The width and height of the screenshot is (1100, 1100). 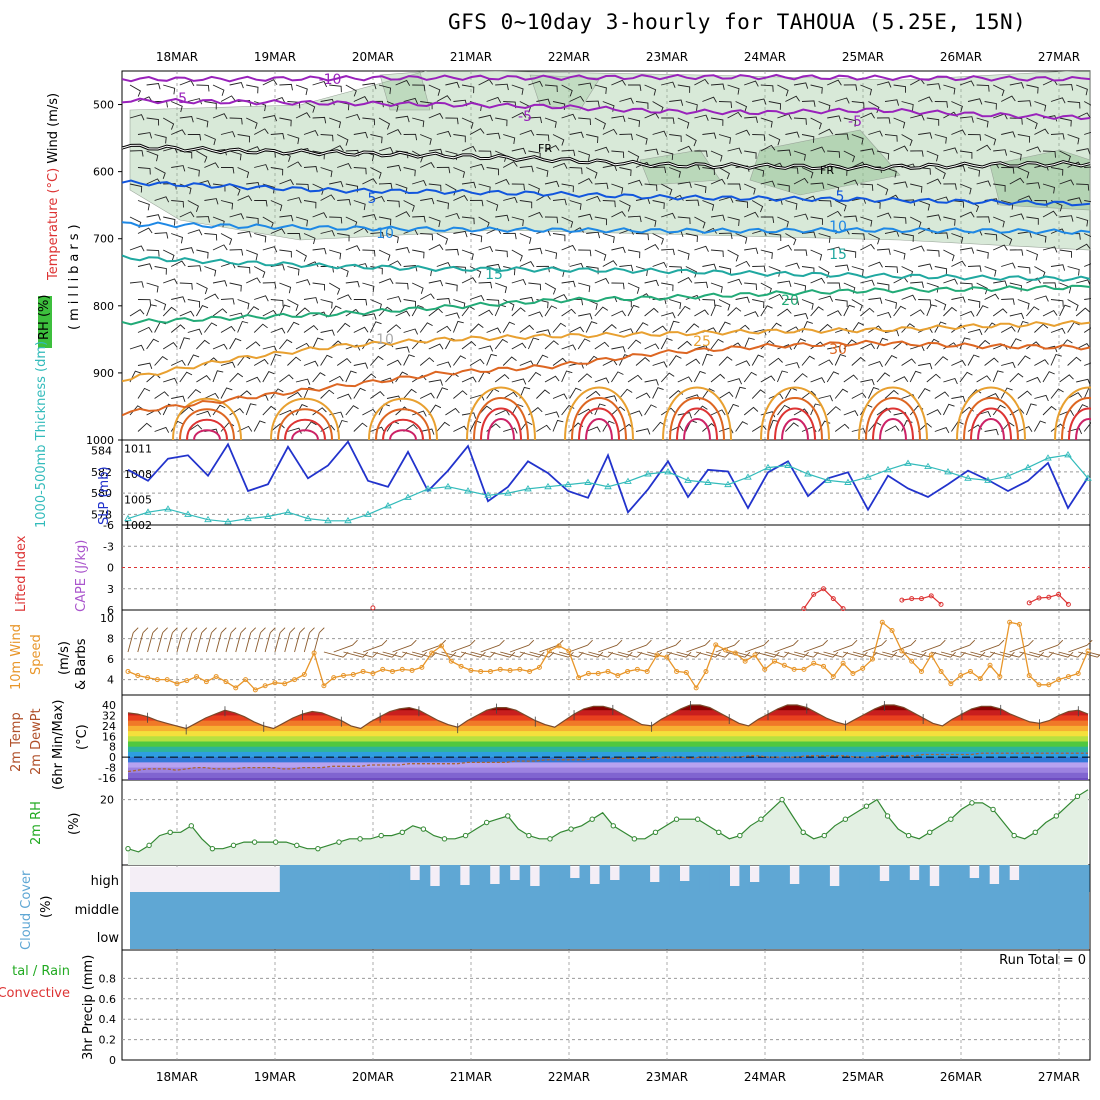 I want to click on slp-tick: 1002, so click(x=138, y=525).